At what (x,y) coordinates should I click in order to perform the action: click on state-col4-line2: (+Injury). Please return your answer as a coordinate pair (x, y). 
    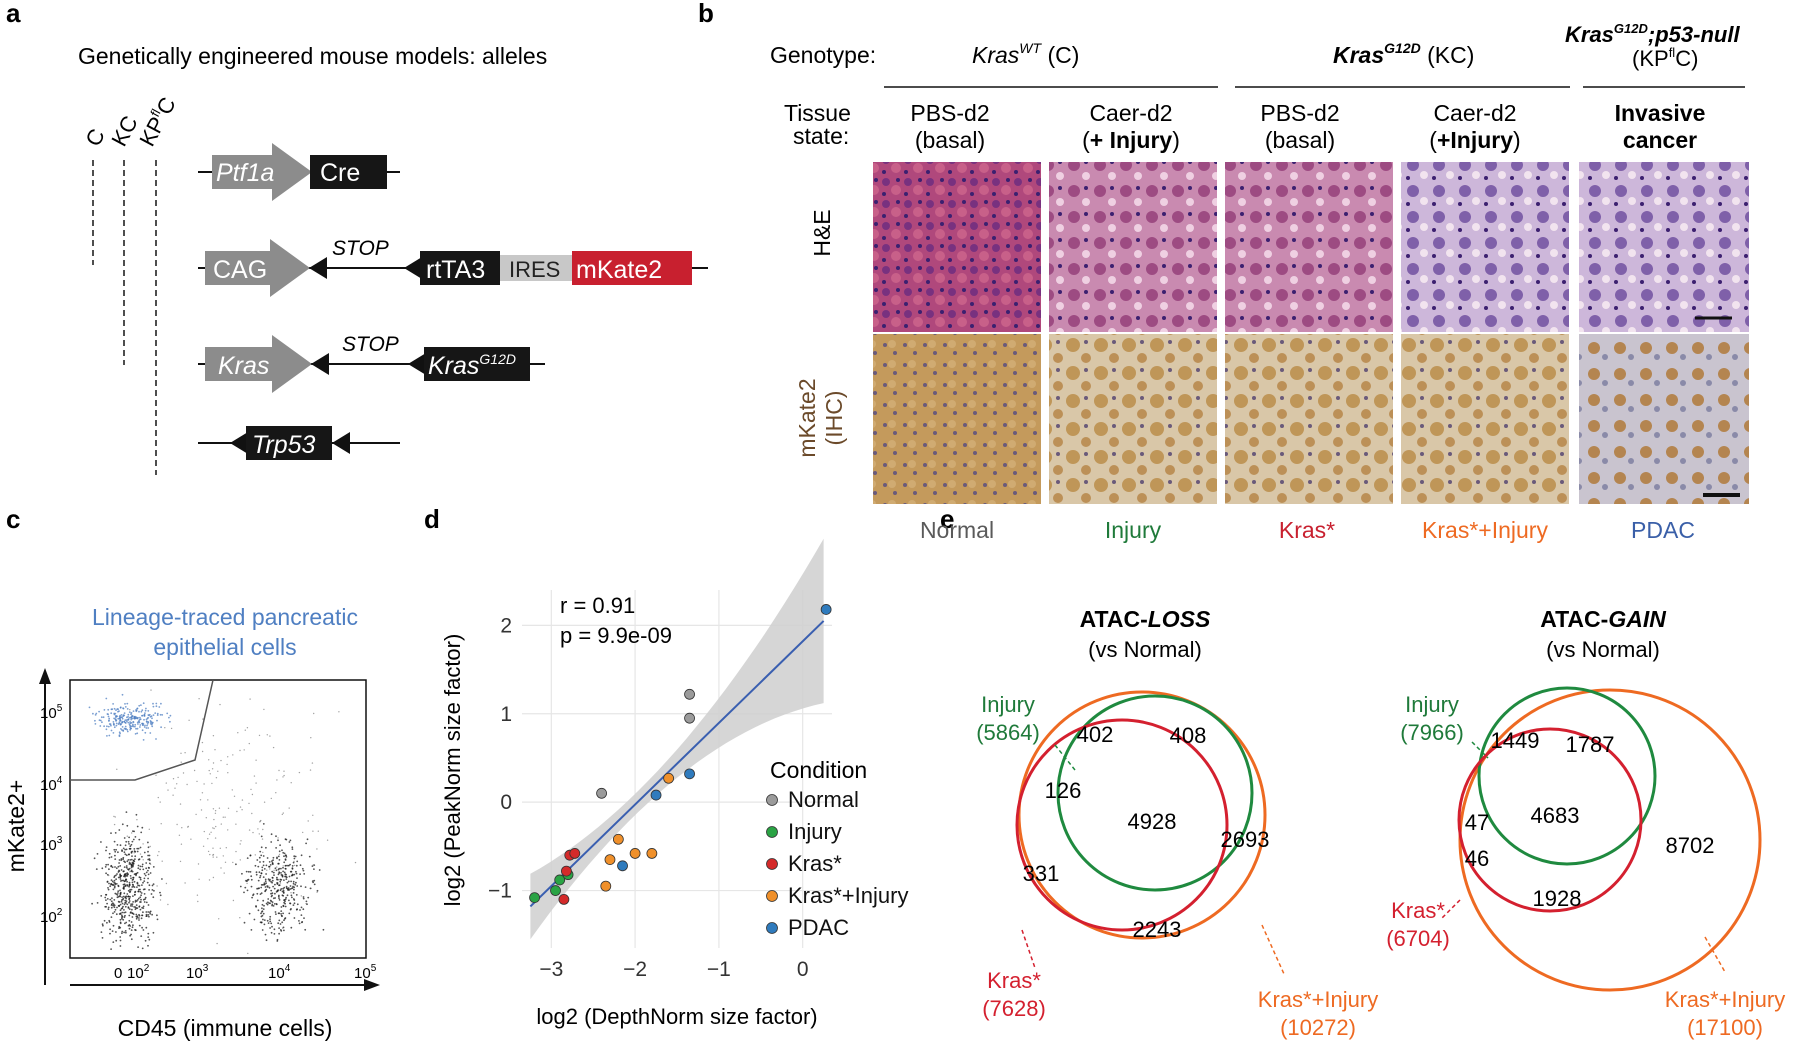
    Looking at the image, I should click on (1474, 140).